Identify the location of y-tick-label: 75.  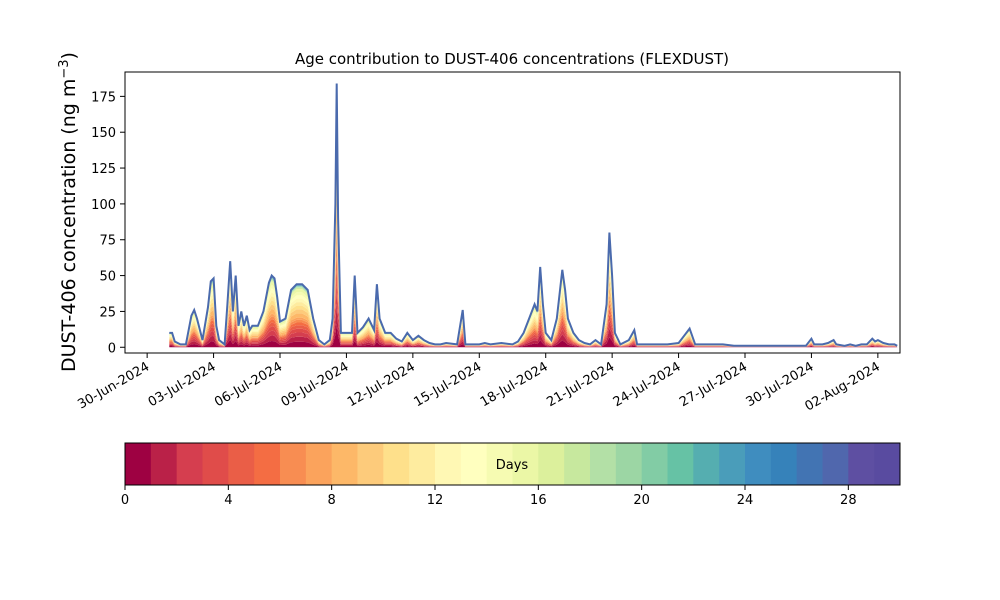
(107, 241).